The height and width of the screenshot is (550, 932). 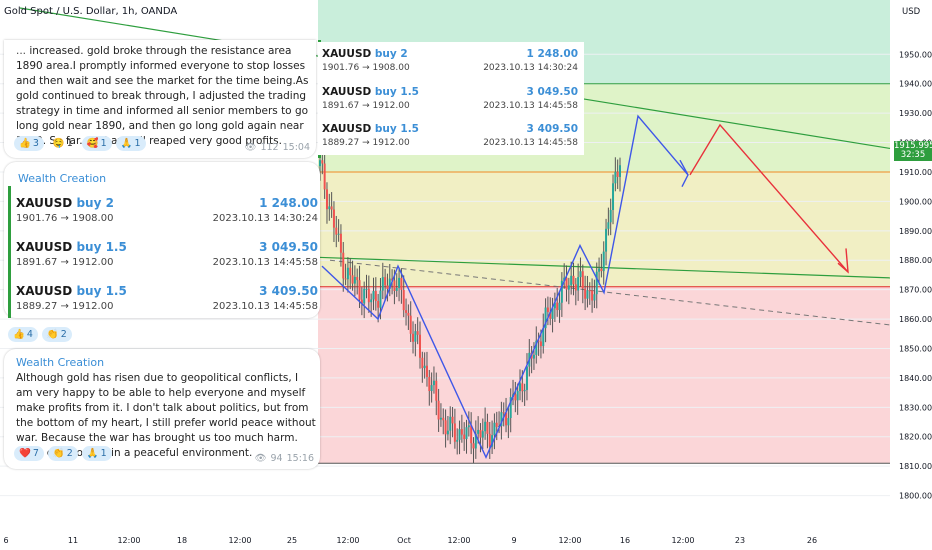 I want to click on last-price-tag: 1915.995 32:35, so click(x=913, y=151).